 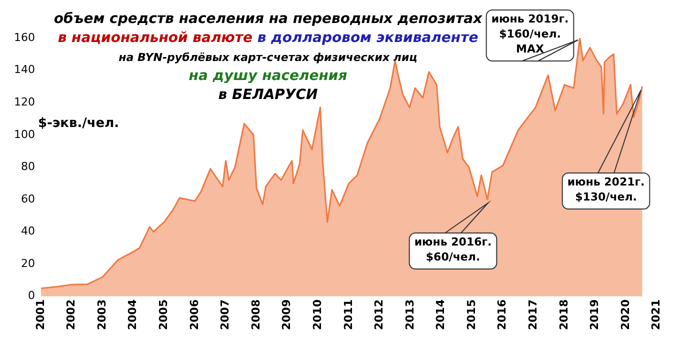 I want to click on x-tick-label: 2010, so click(x=317, y=314).